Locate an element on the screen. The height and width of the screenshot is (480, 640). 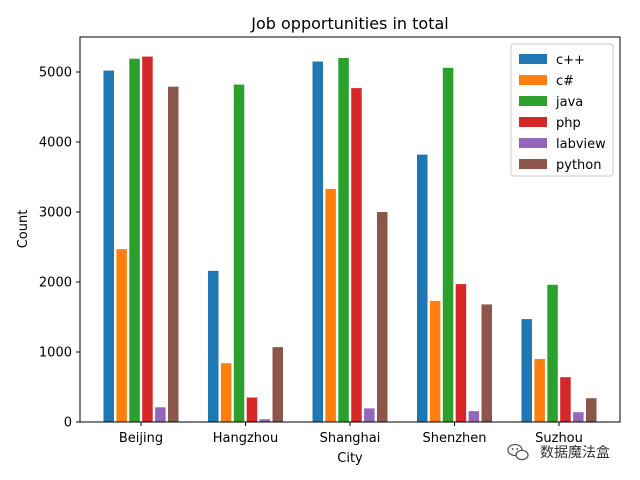
y-axis-label: Count is located at coordinates (23, 229).